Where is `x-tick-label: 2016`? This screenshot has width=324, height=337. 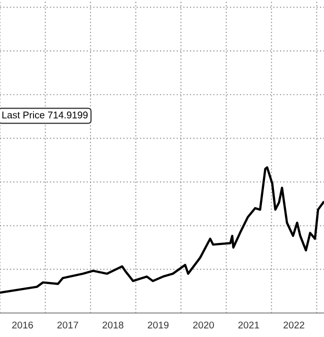
x-tick-label: 2016 is located at coordinates (22, 325).